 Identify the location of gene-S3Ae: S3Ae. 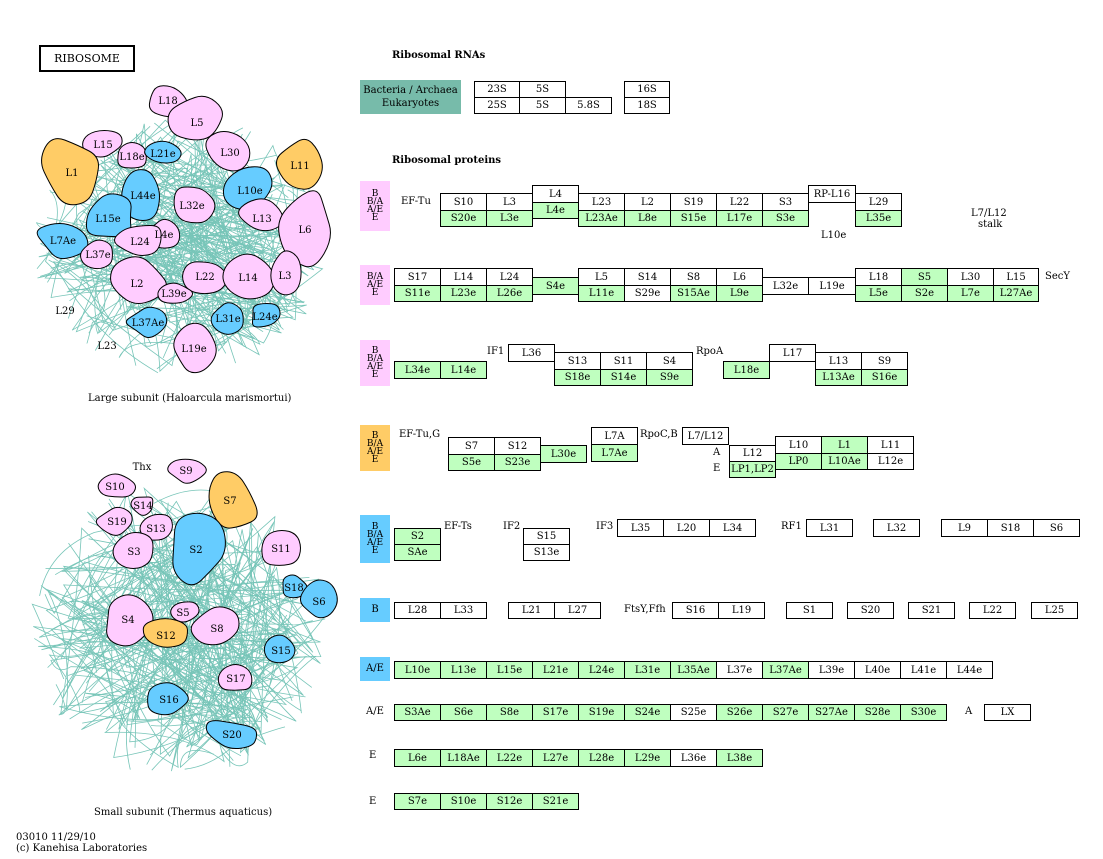
(417, 712).